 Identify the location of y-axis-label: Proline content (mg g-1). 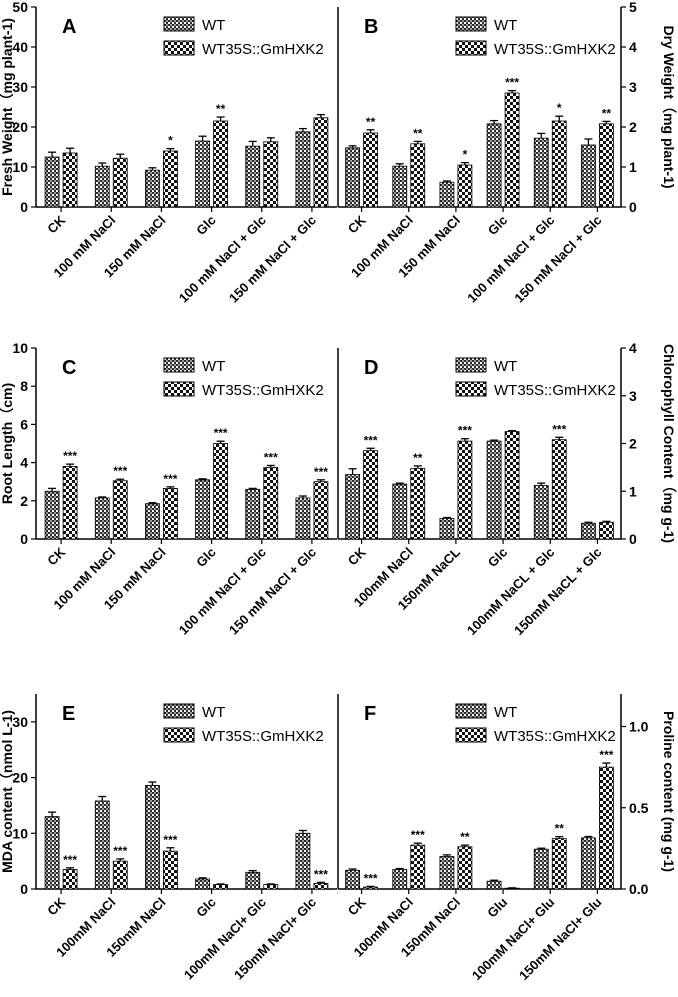
(669, 791).